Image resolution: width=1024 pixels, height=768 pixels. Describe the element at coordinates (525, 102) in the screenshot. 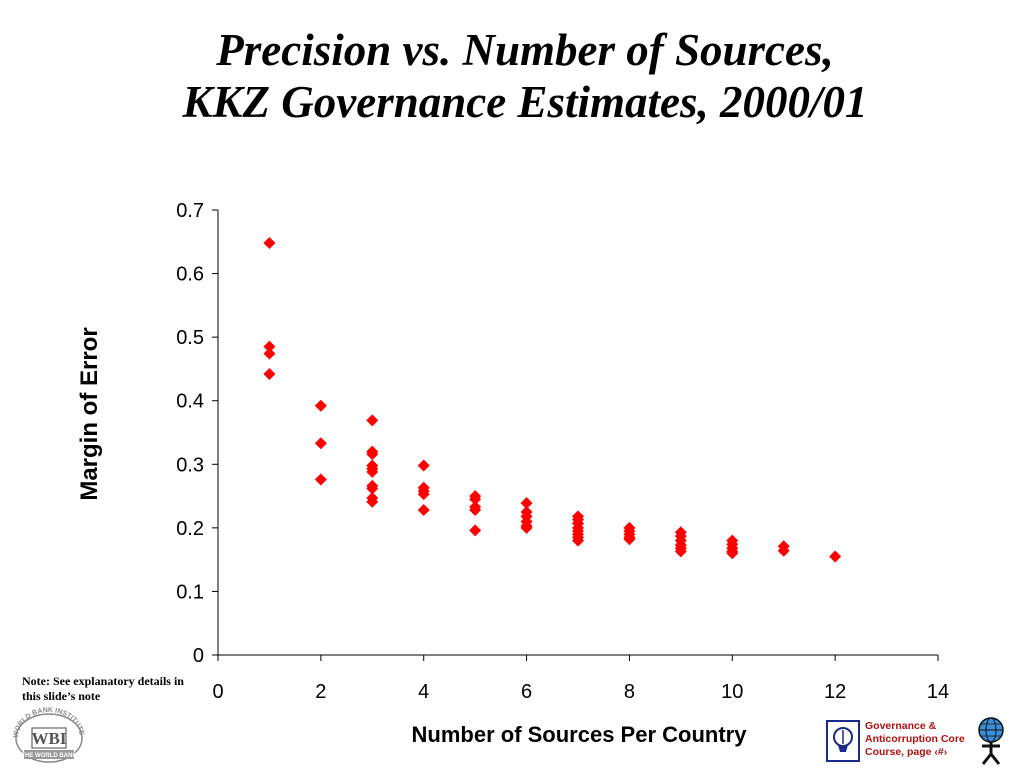

I see `title-line-2: KKZ Governance Estimates, 2000/01` at that location.